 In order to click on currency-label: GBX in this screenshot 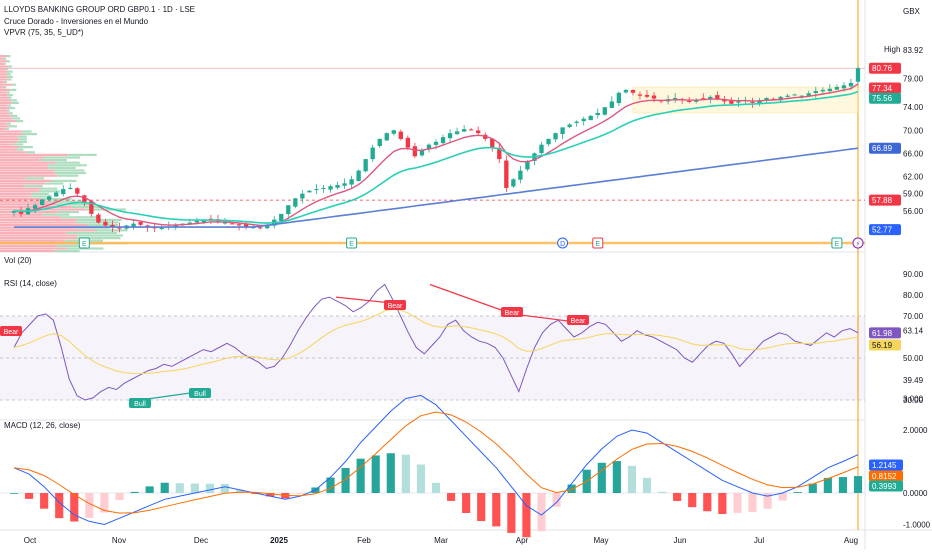, I will do `click(912, 11)`.